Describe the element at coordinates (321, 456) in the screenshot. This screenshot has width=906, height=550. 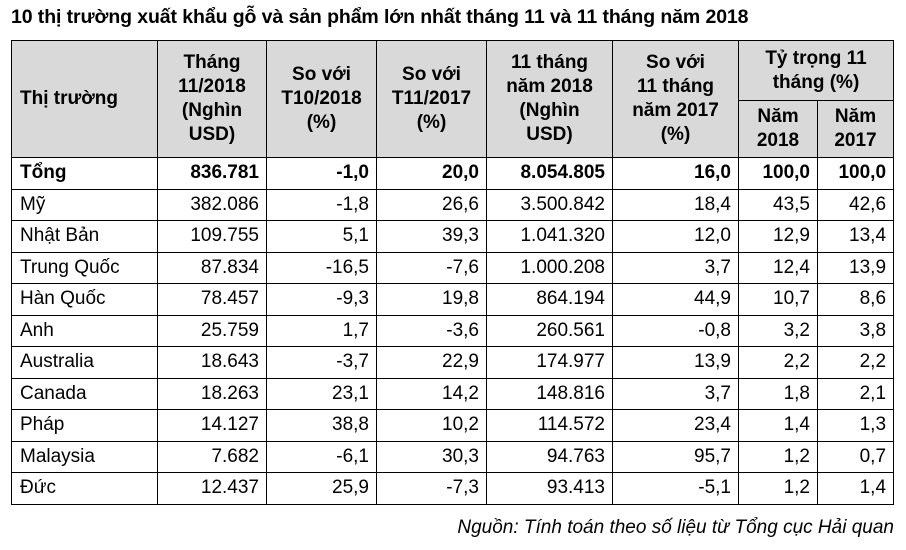
I see `cell-vs-t10: -6,1` at that location.